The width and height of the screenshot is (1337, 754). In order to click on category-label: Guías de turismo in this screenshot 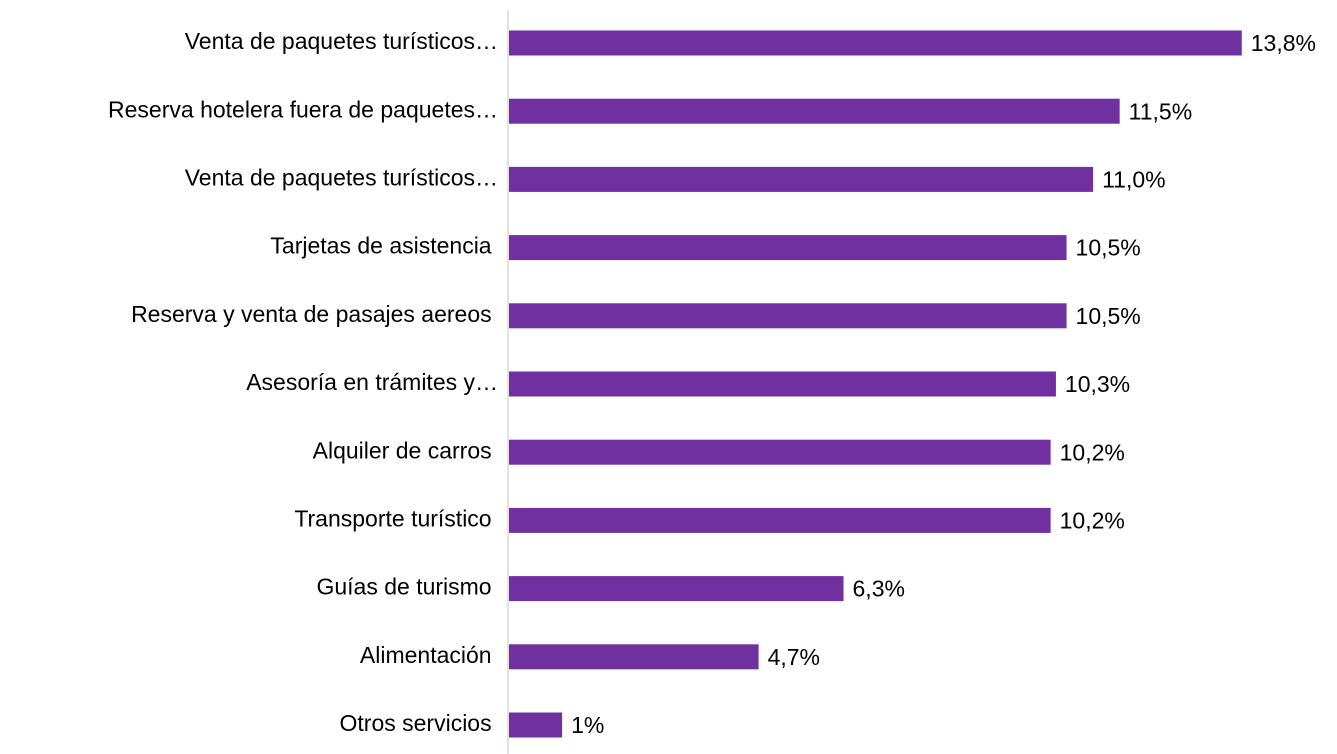, I will do `click(407, 587)`.